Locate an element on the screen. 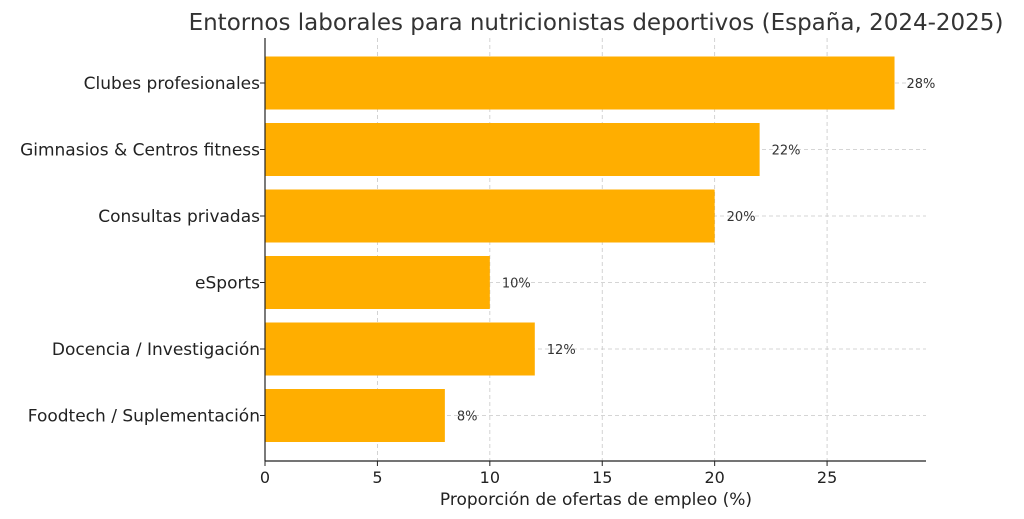 This screenshot has width=1024, height=519. category-label: eSports is located at coordinates (227, 284).